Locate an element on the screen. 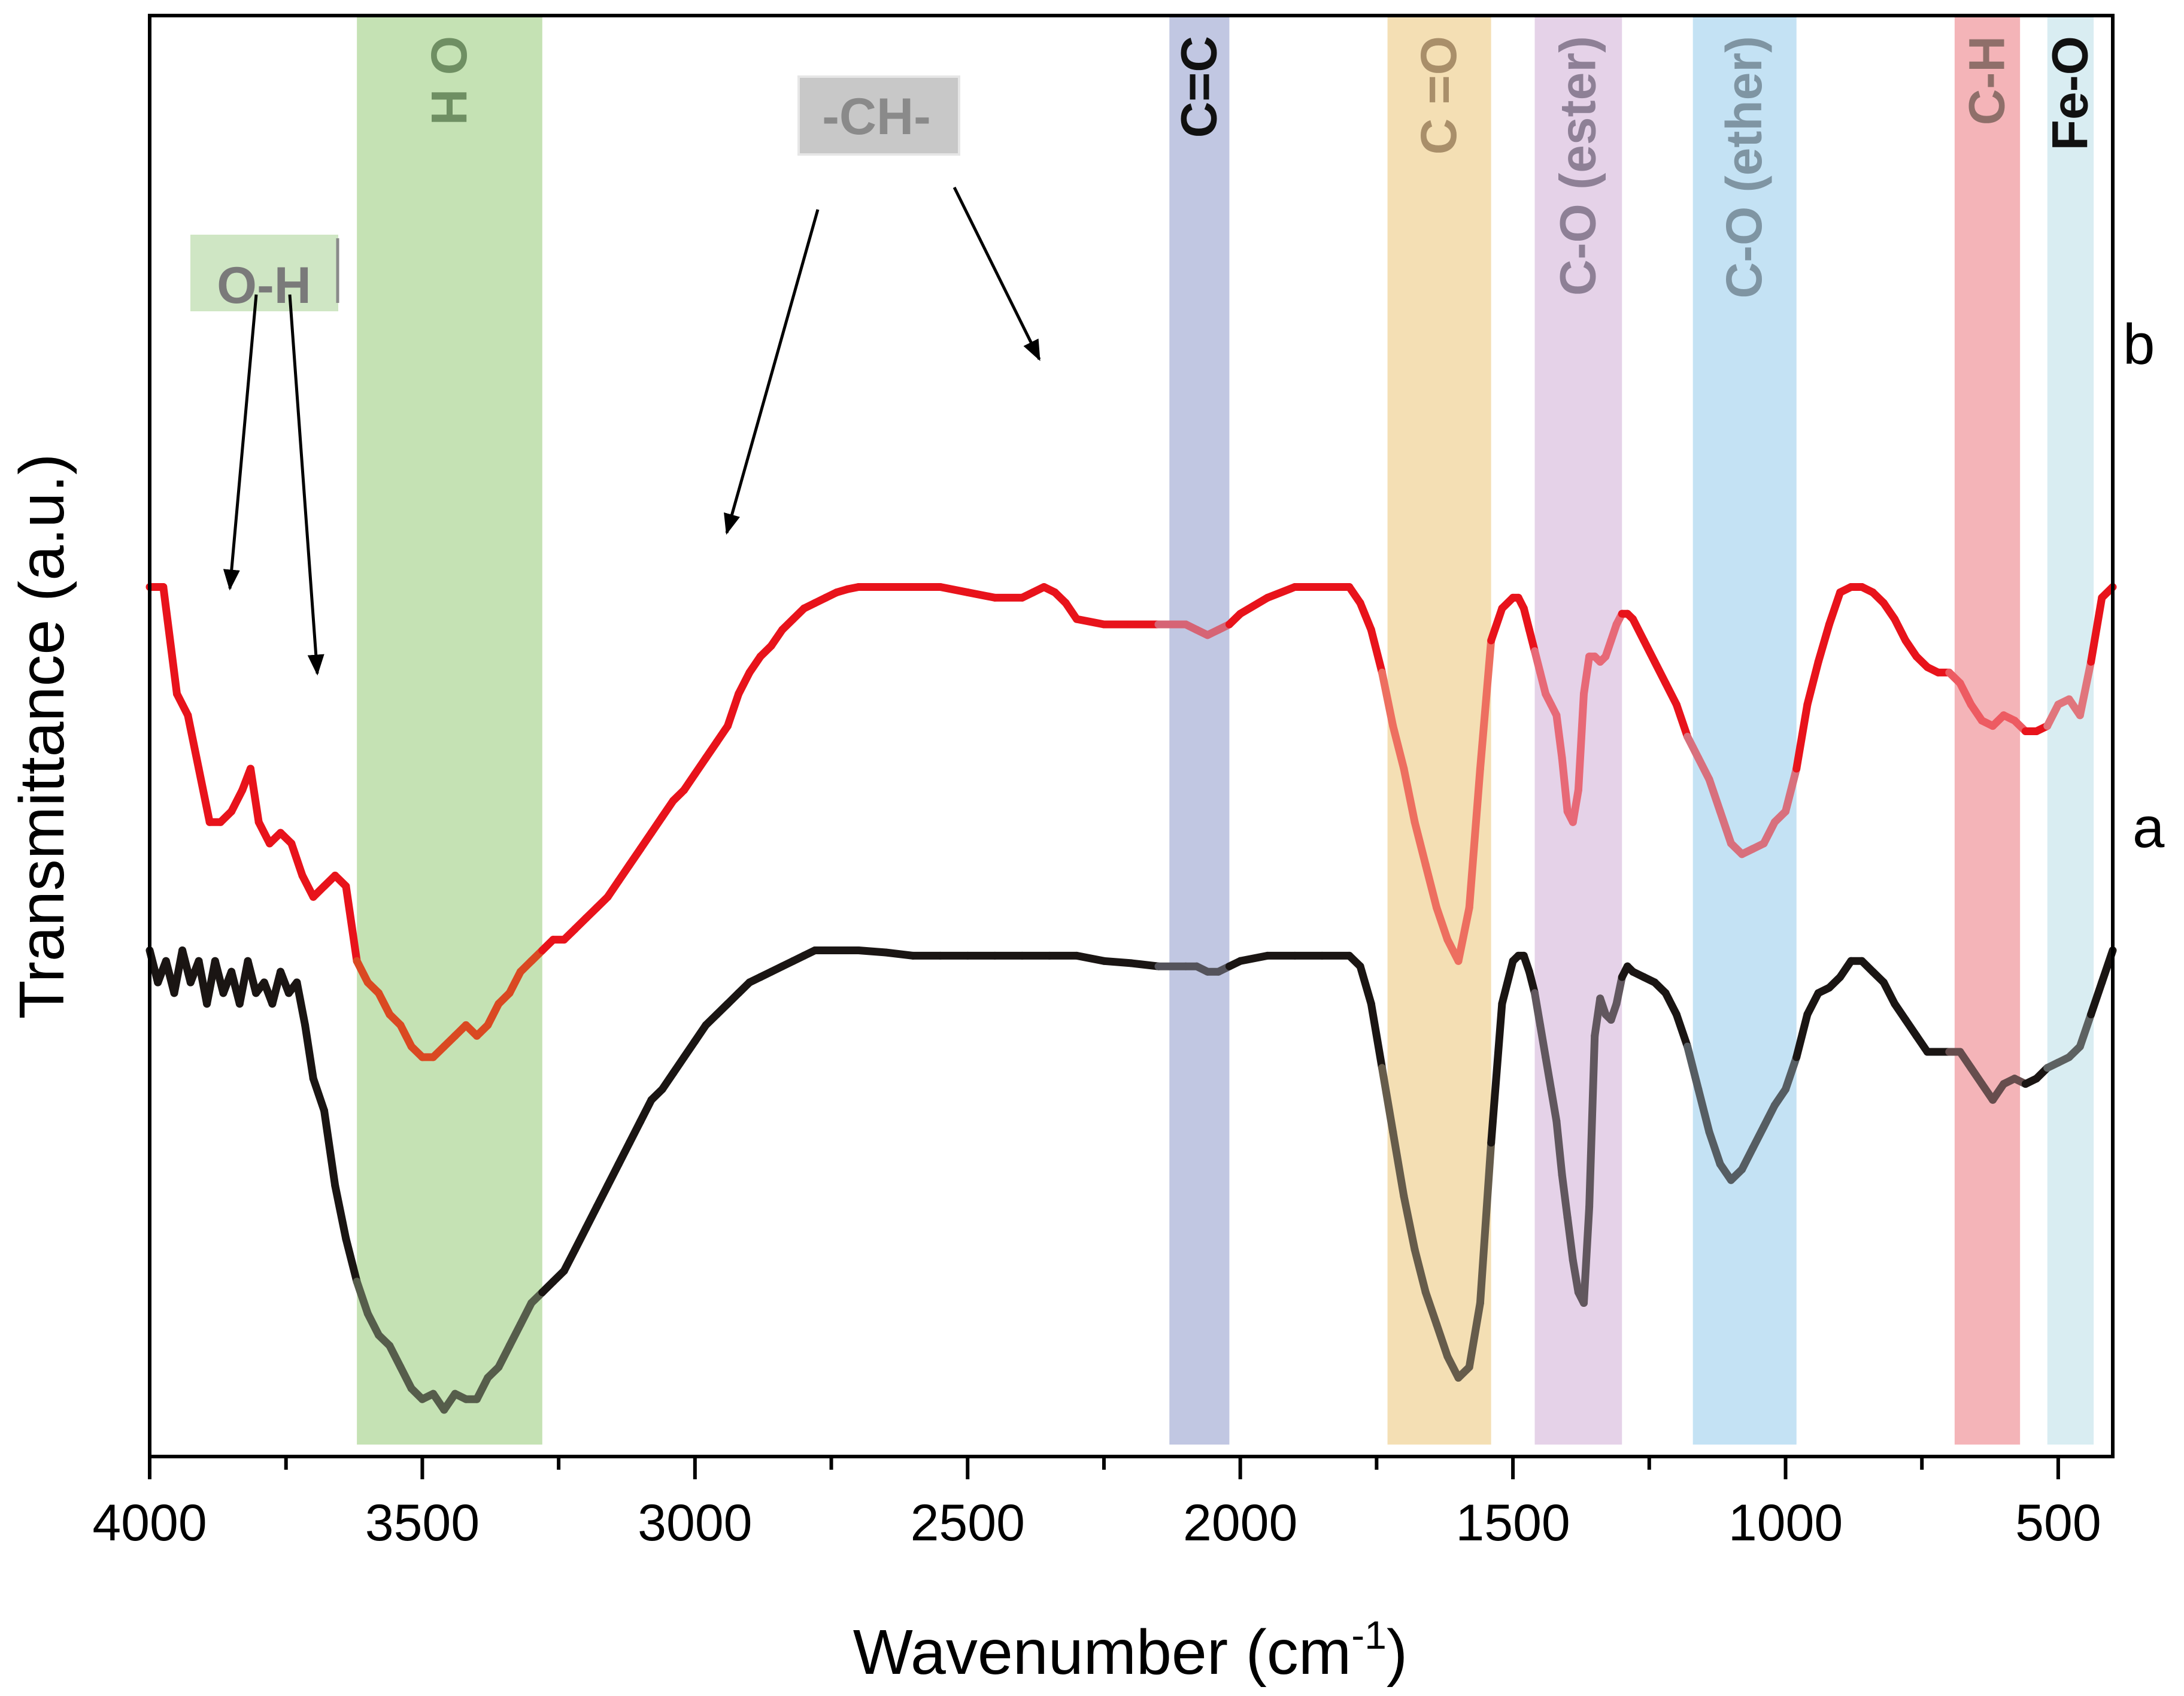 This screenshot has height=1696, width=2184. band-label-5: C-H is located at coordinates (1987, 80).